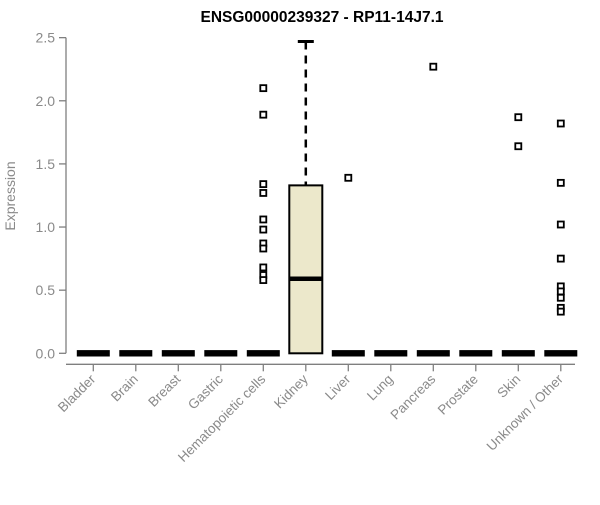 This screenshot has height=505, width=600. Describe the element at coordinates (433, 353) in the screenshot. I see `flat-box-pancreas` at that location.